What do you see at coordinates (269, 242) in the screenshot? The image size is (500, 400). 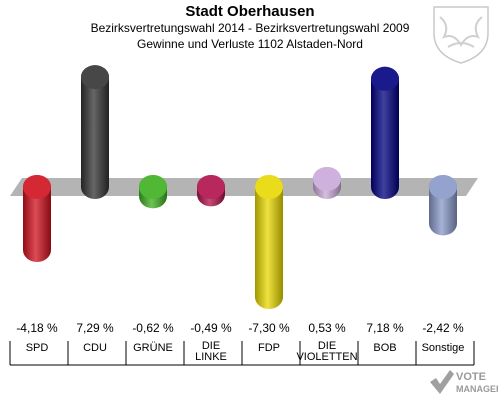 I see `bar-fdp` at bounding box center [269, 242].